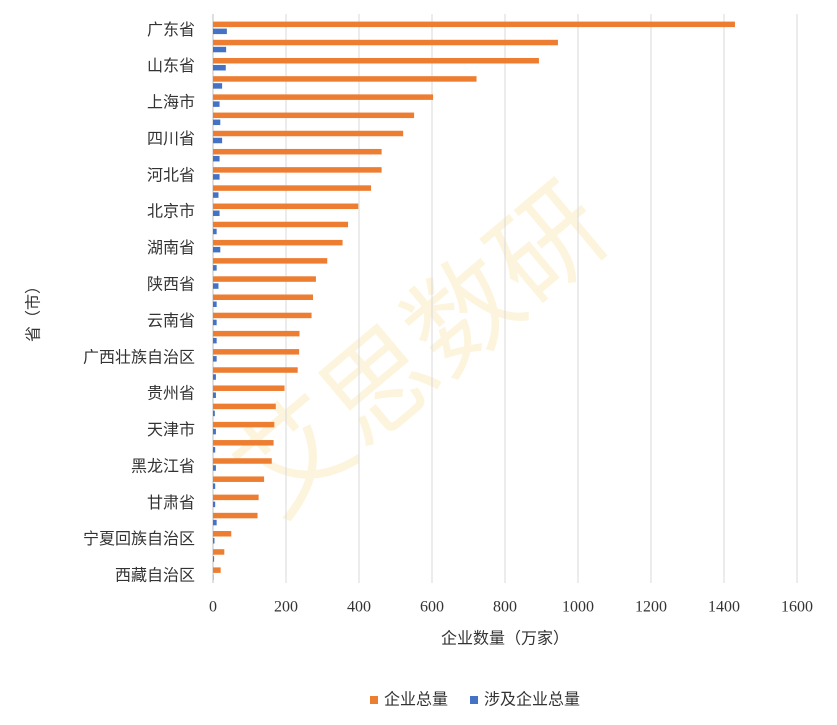 The height and width of the screenshot is (725, 837). What do you see at coordinates (171, 394) in the screenshot?
I see `y-tick-label: 贵州省` at bounding box center [171, 394].